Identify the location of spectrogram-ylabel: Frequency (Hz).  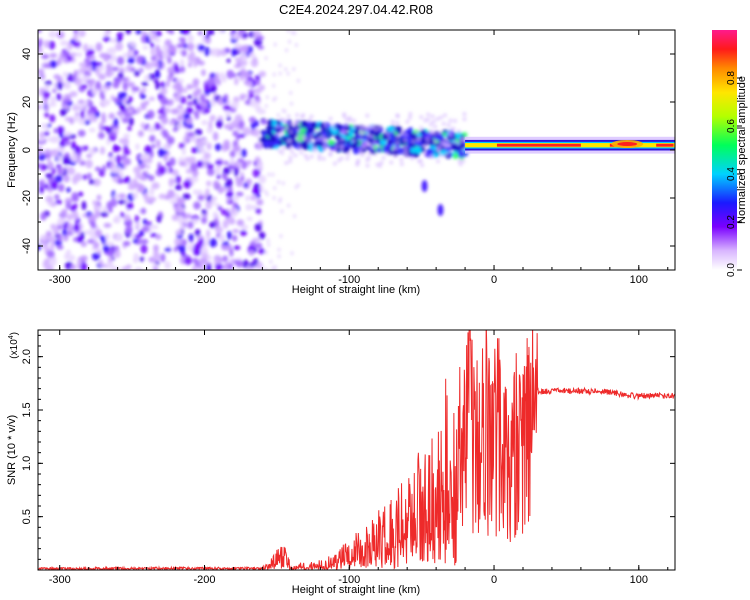
(12, 150).